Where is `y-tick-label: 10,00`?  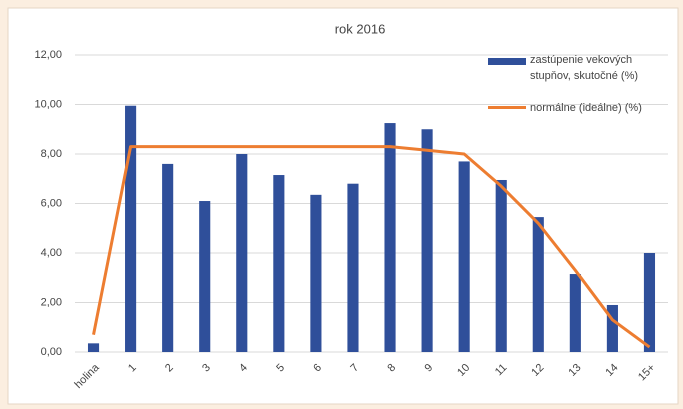
y-tick-label: 10,00 is located at coordinates (48, 104).